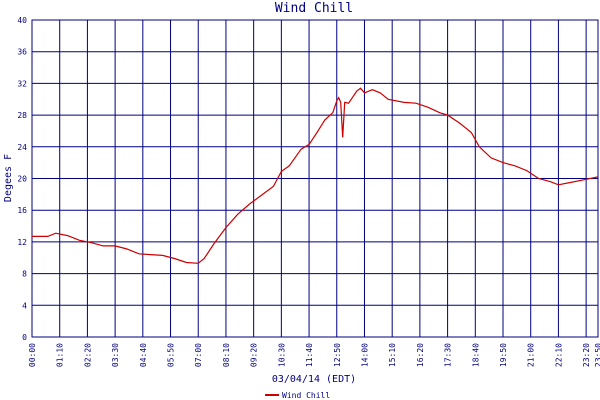 The image size is (600, 400). I want to click on x-tick-label: 23:50, so click(597, 355).